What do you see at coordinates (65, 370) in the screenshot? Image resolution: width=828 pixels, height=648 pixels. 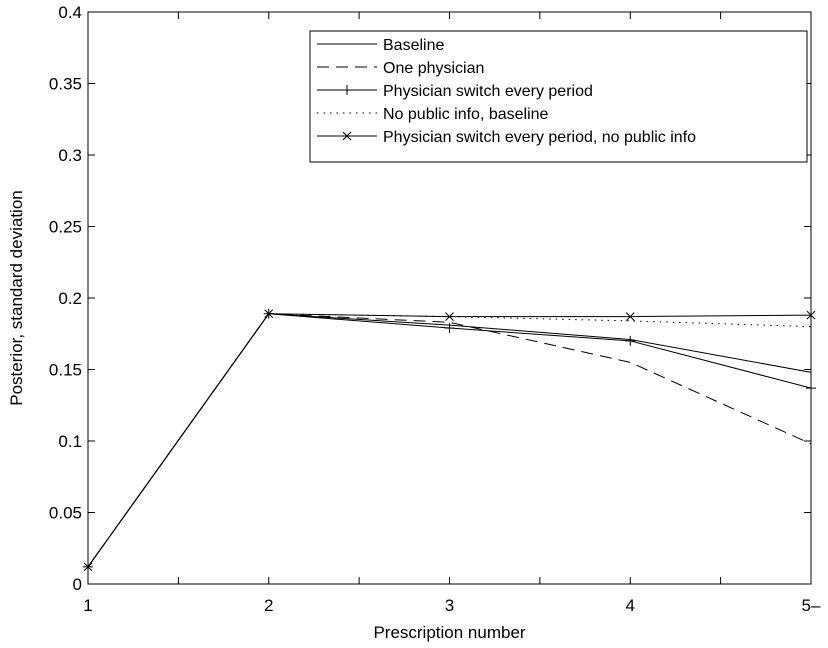 I see `y-tick-label: 0.15` at bounding box center [65, 370].